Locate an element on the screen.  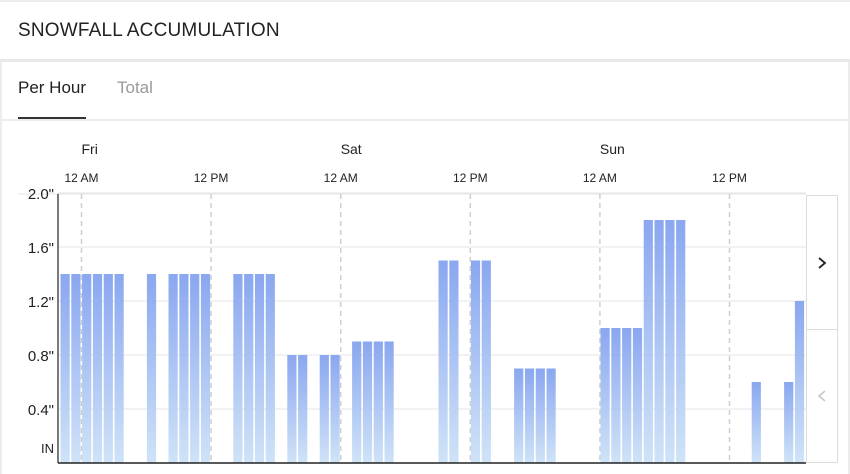
chevron-right-icon is located at coordinates (822, 262).